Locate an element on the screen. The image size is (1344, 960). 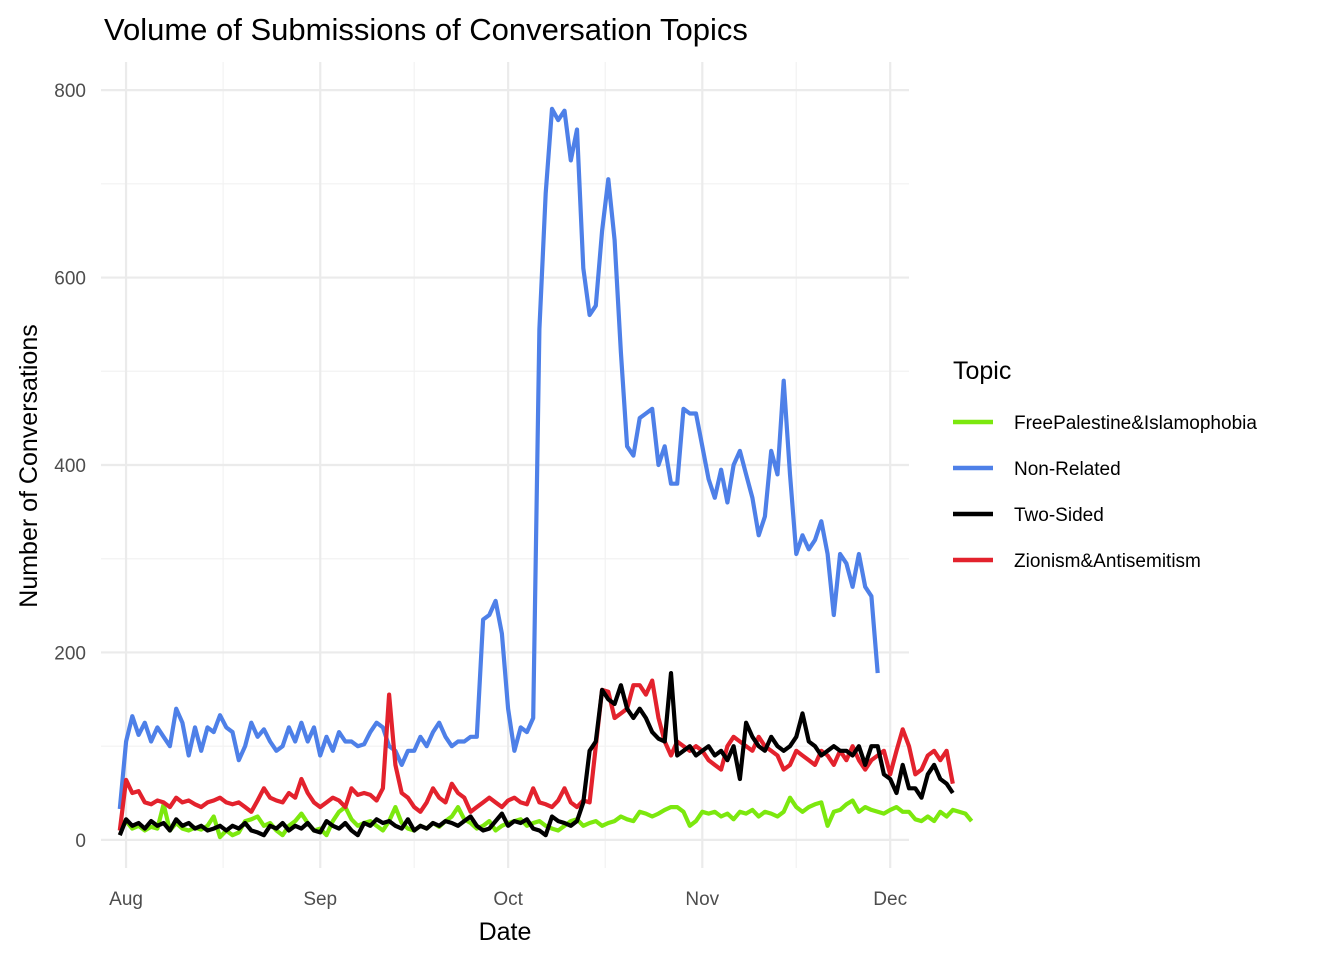
legend-item: Two-Sided is located at coordinates (1028, 515).